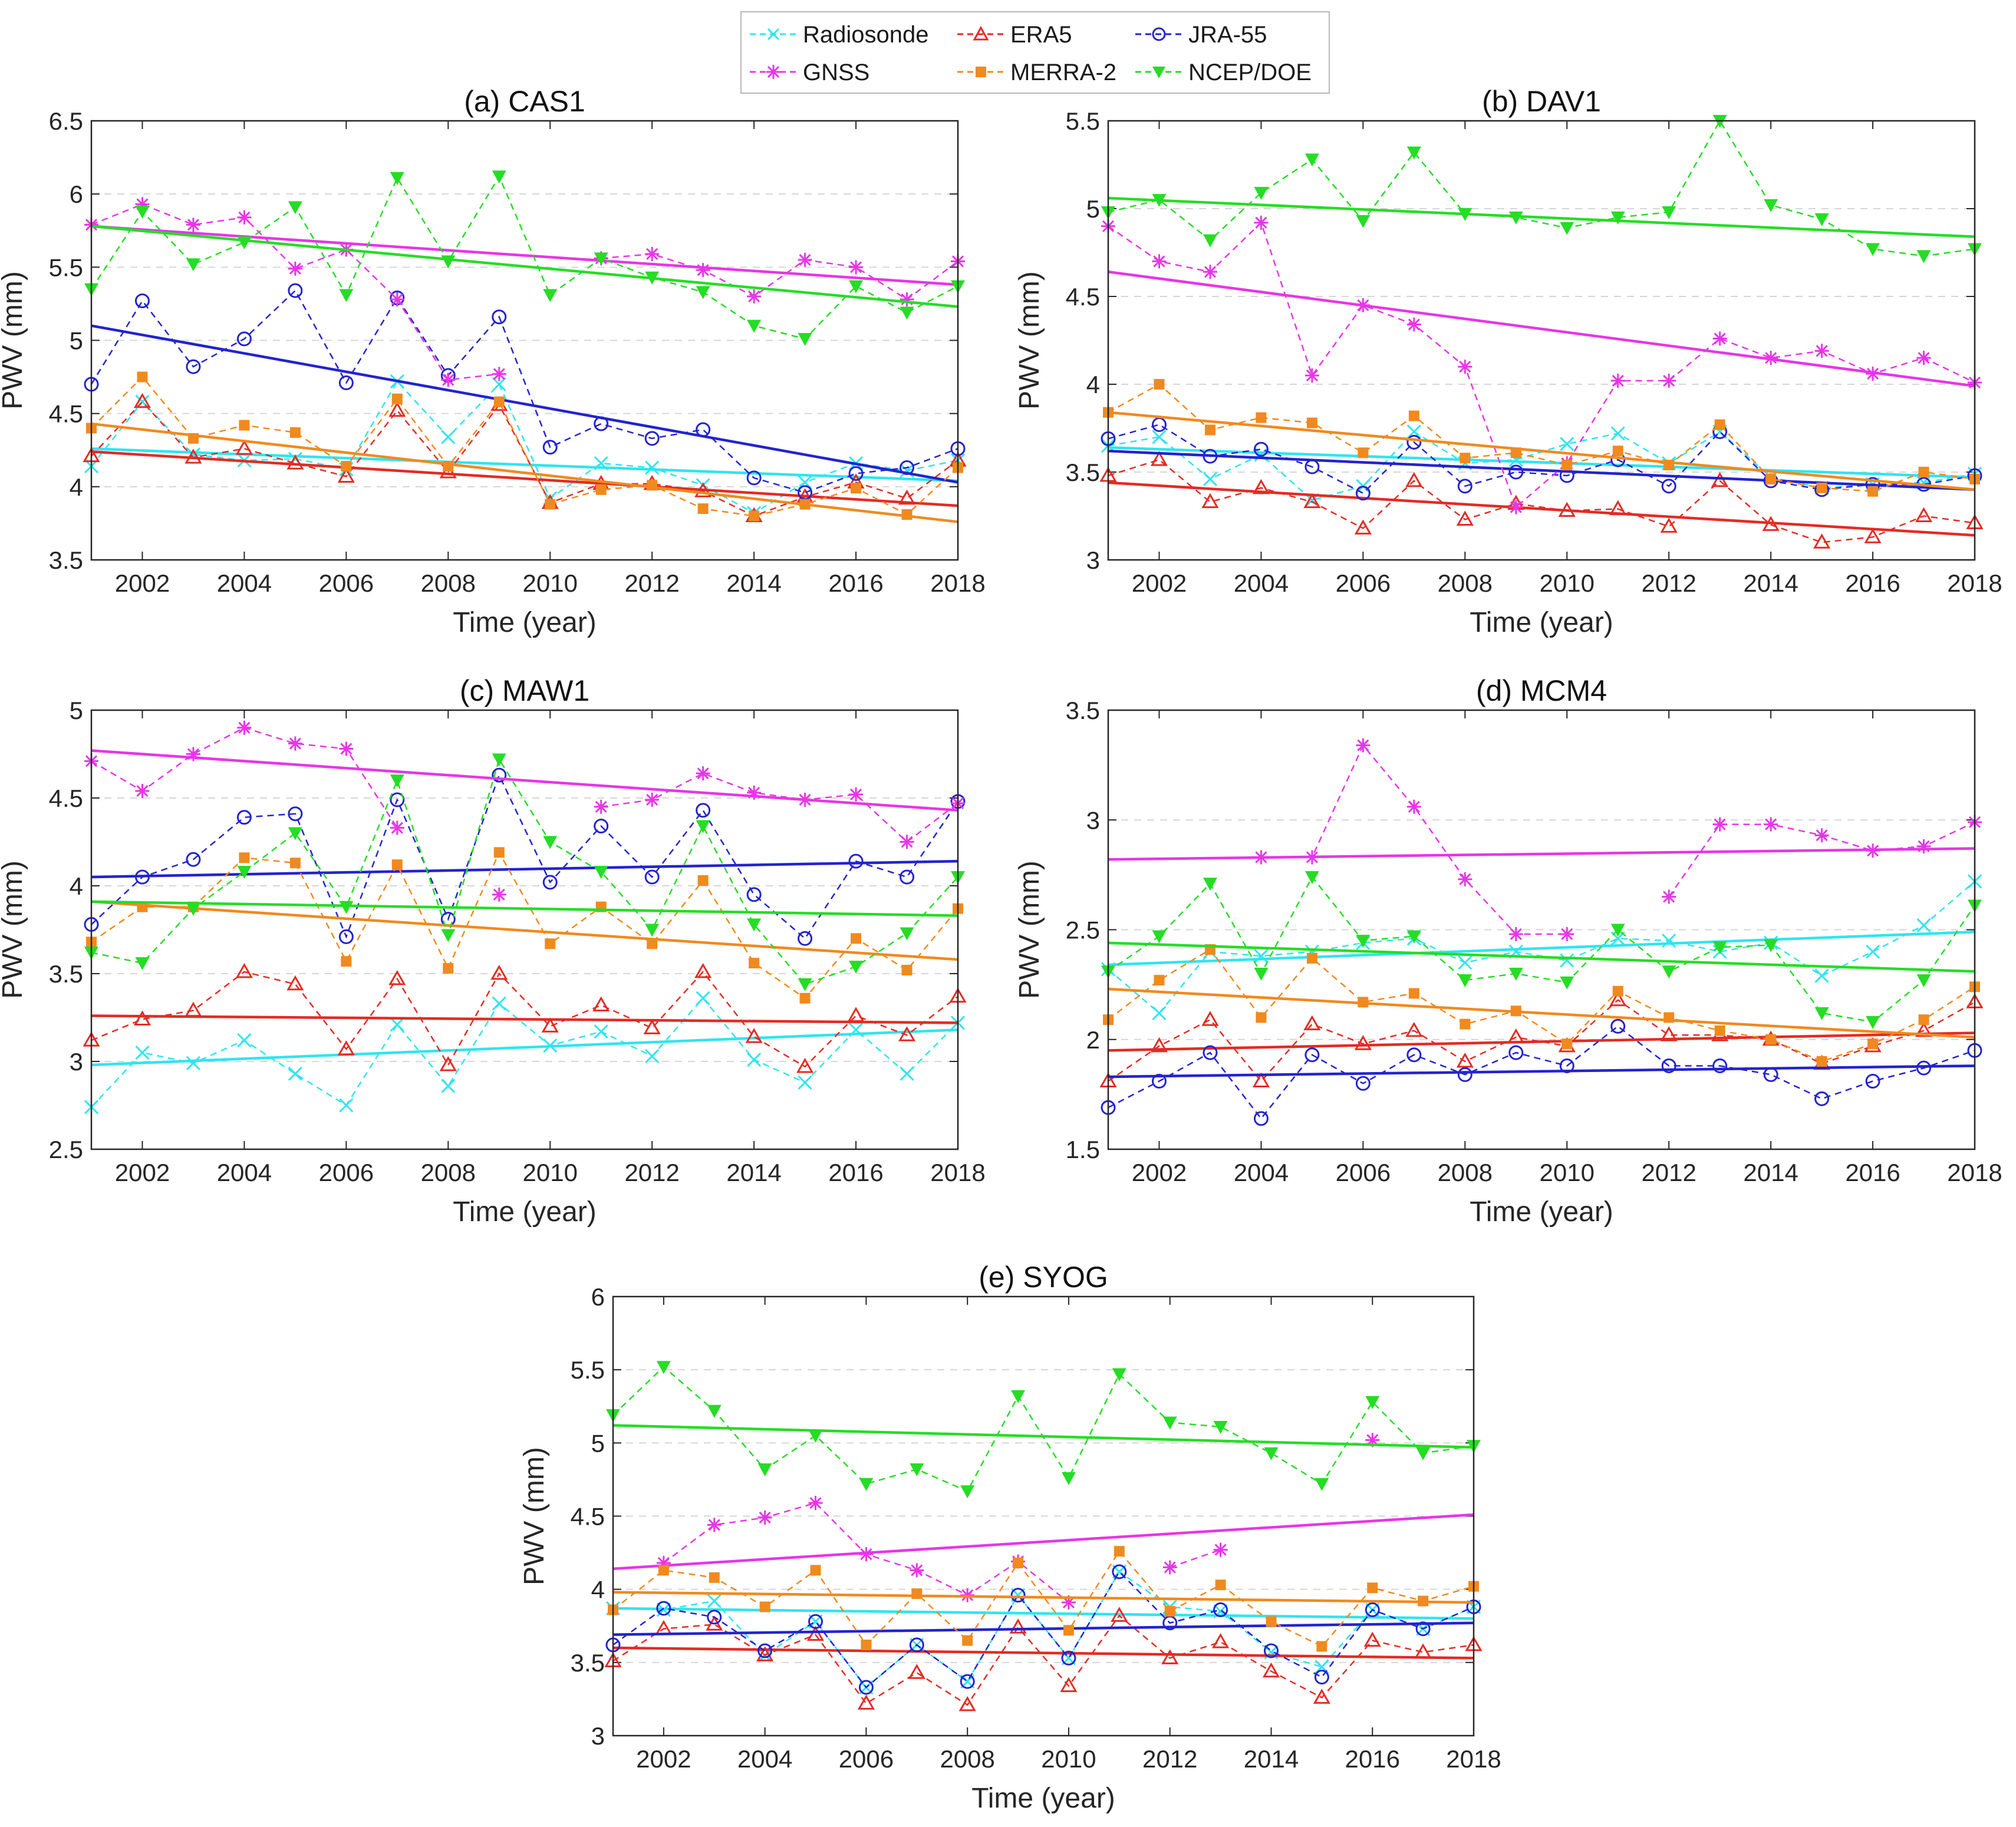 The image size is (2016, 1827). I want to click on y-tick-label: 2.5, so click(66, 1149).